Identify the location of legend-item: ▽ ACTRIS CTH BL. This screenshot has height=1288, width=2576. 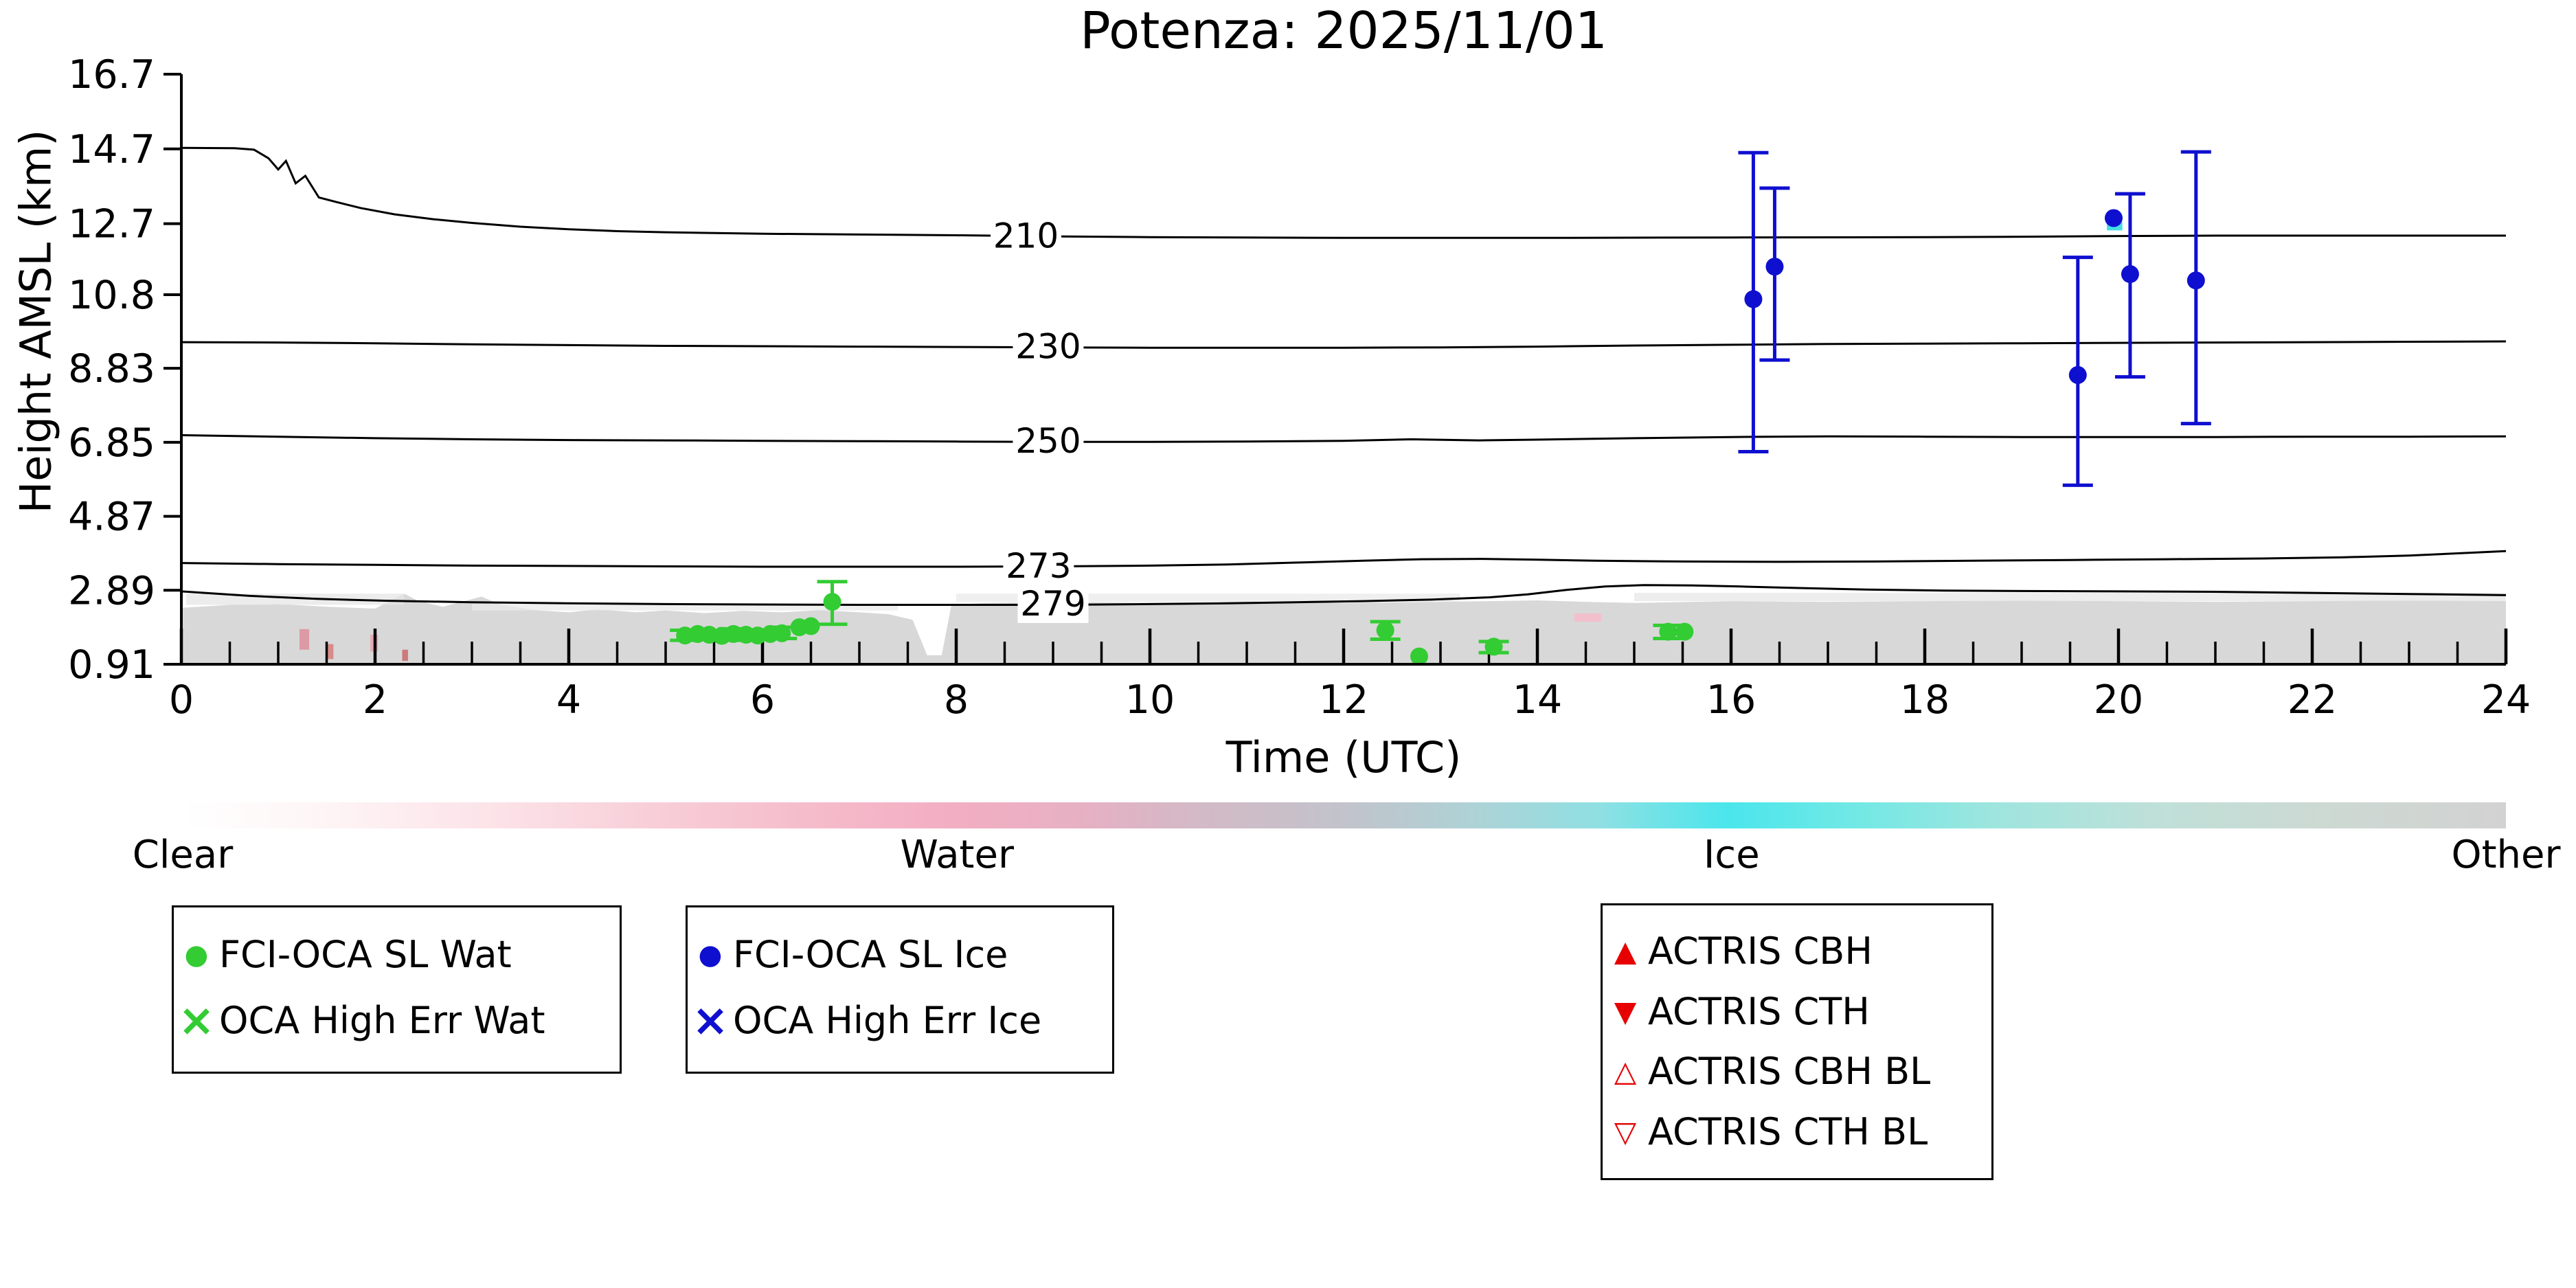
(1797, 1132).